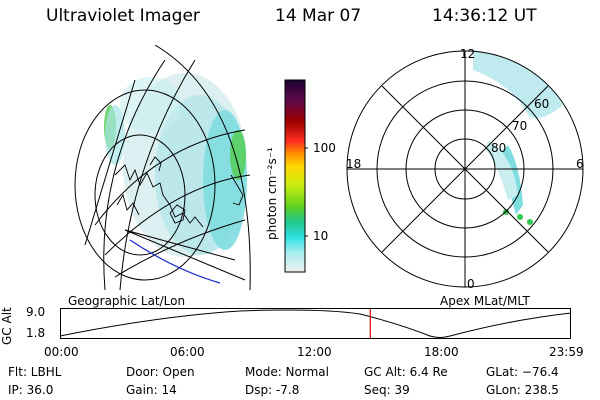  What do you see at coordinates (123, 16) in the screenshot?
I see `app-title: Ultraviolet Imager` at bounding box center [123, 16].